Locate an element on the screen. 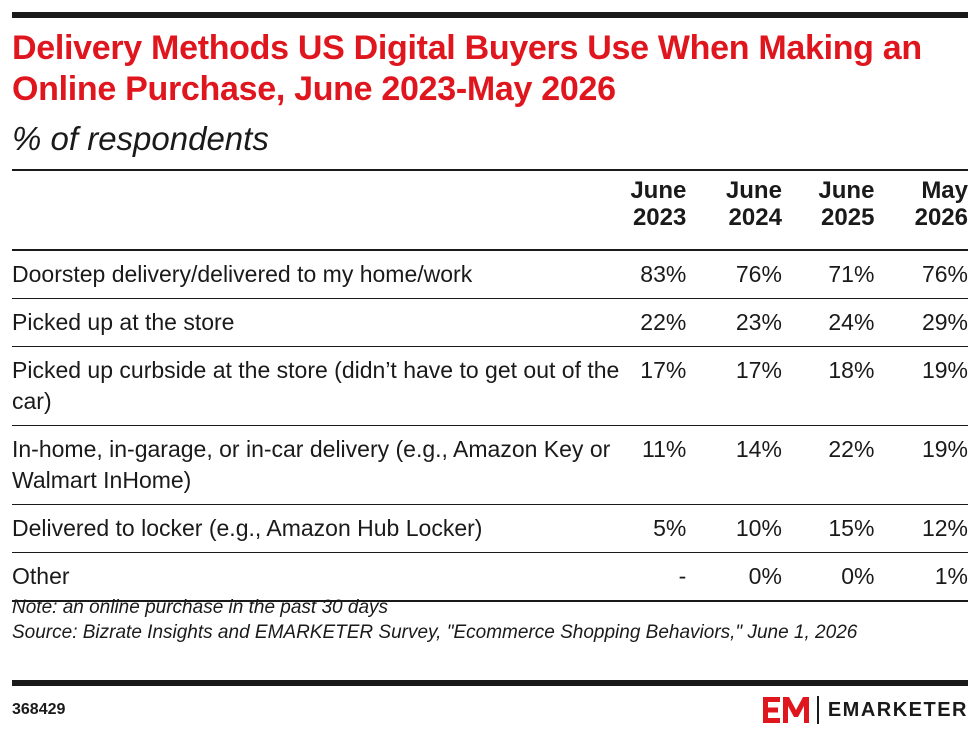 This screenshot has height=735, width=980. table-row: Other - 0% 0% 1% is located at coordinates (490, 576).